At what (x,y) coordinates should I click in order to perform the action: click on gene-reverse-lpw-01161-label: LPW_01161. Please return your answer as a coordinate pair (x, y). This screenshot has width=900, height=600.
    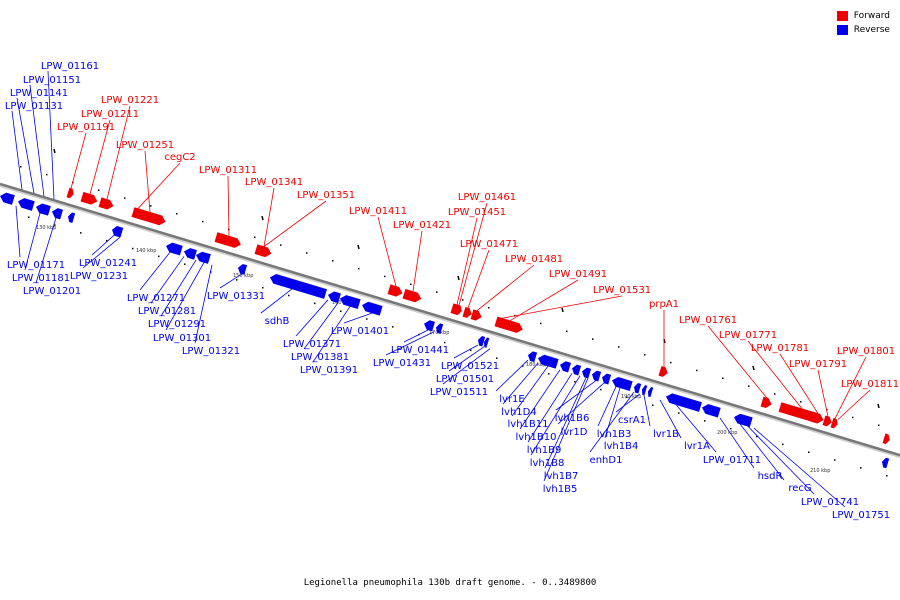
    Looking at the image, I should click on (70, 66).